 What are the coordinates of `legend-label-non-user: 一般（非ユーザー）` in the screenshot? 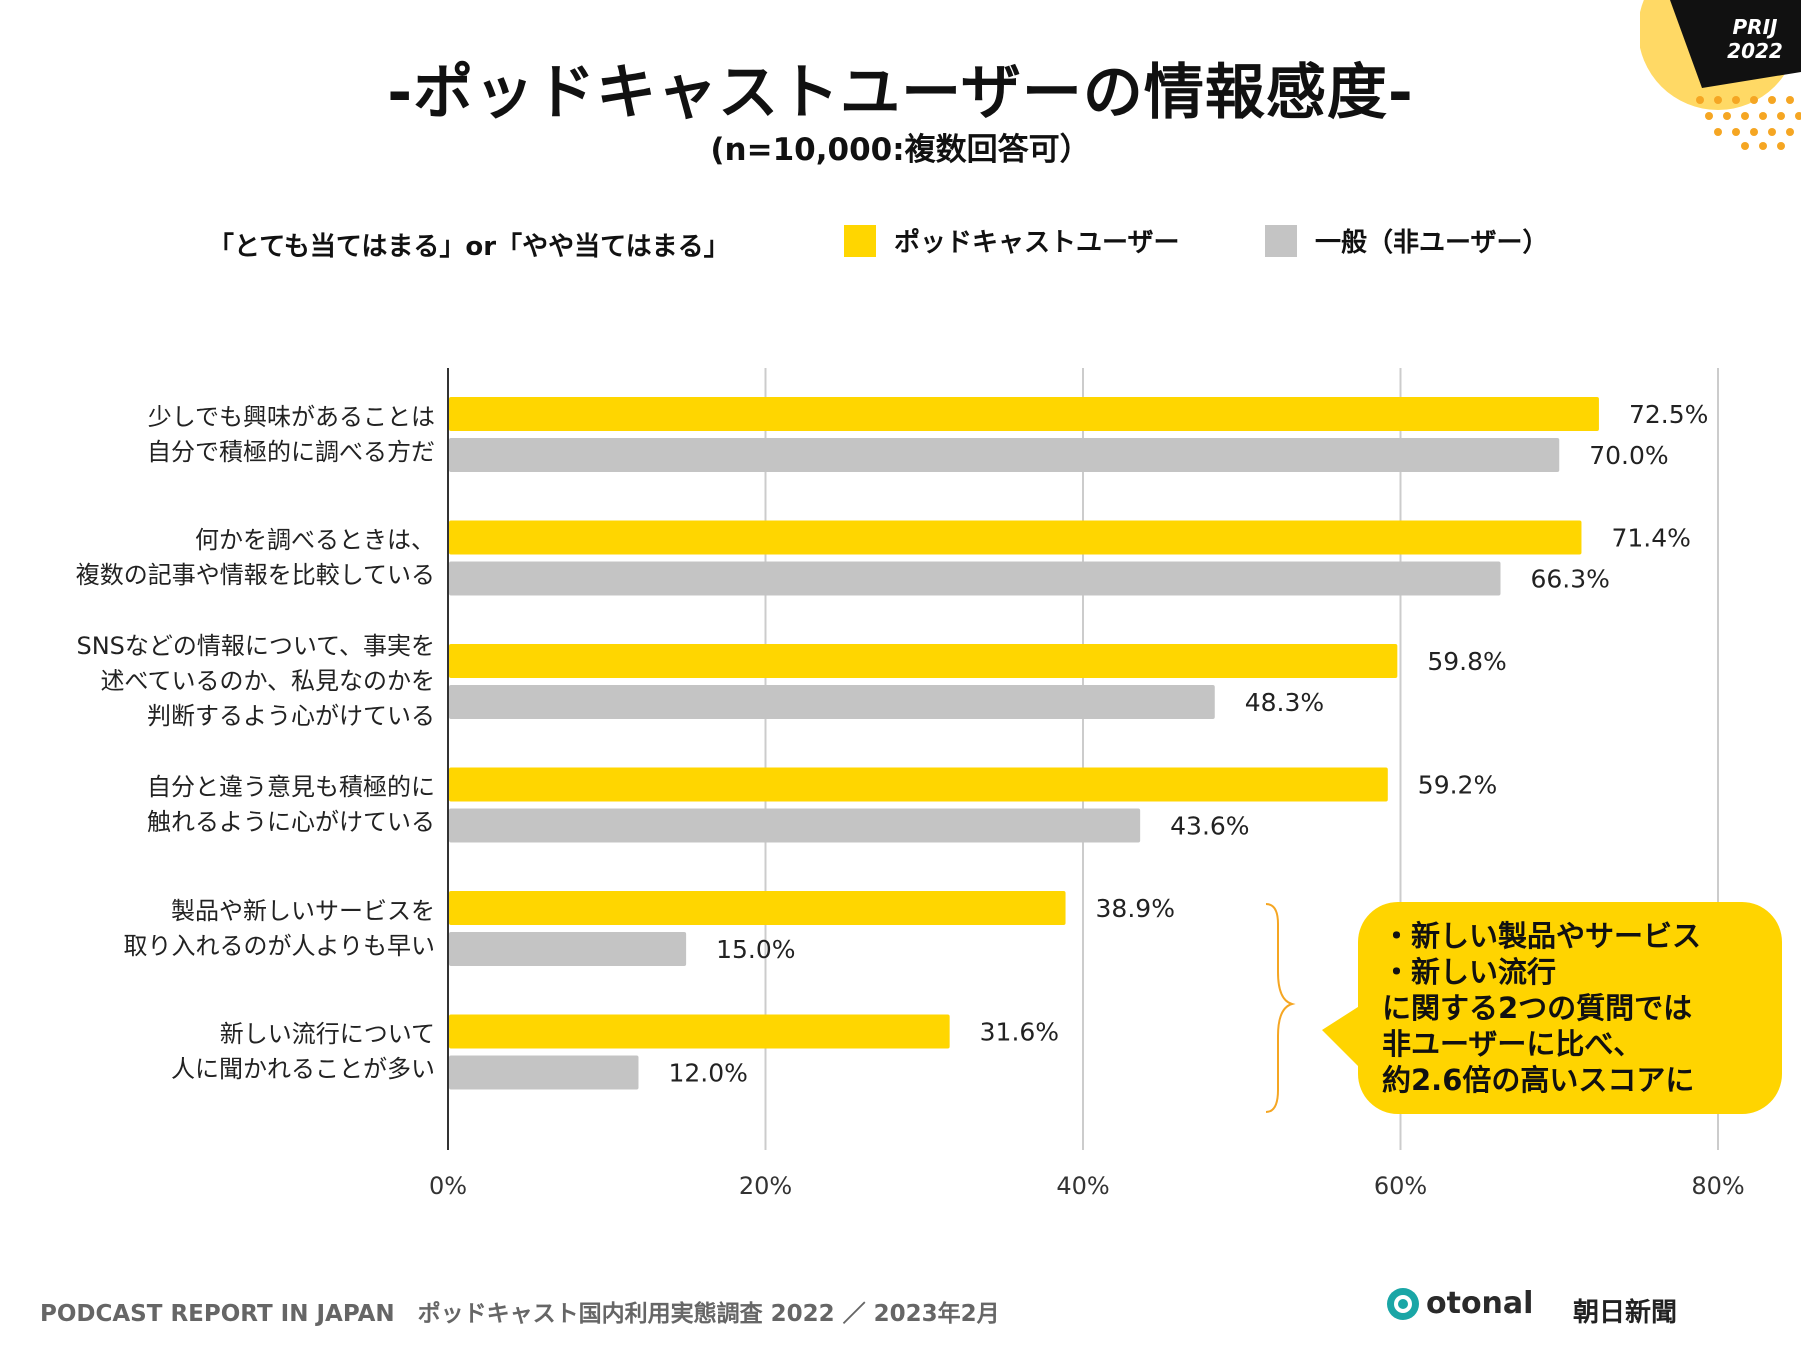 It's located at (1432, 243).